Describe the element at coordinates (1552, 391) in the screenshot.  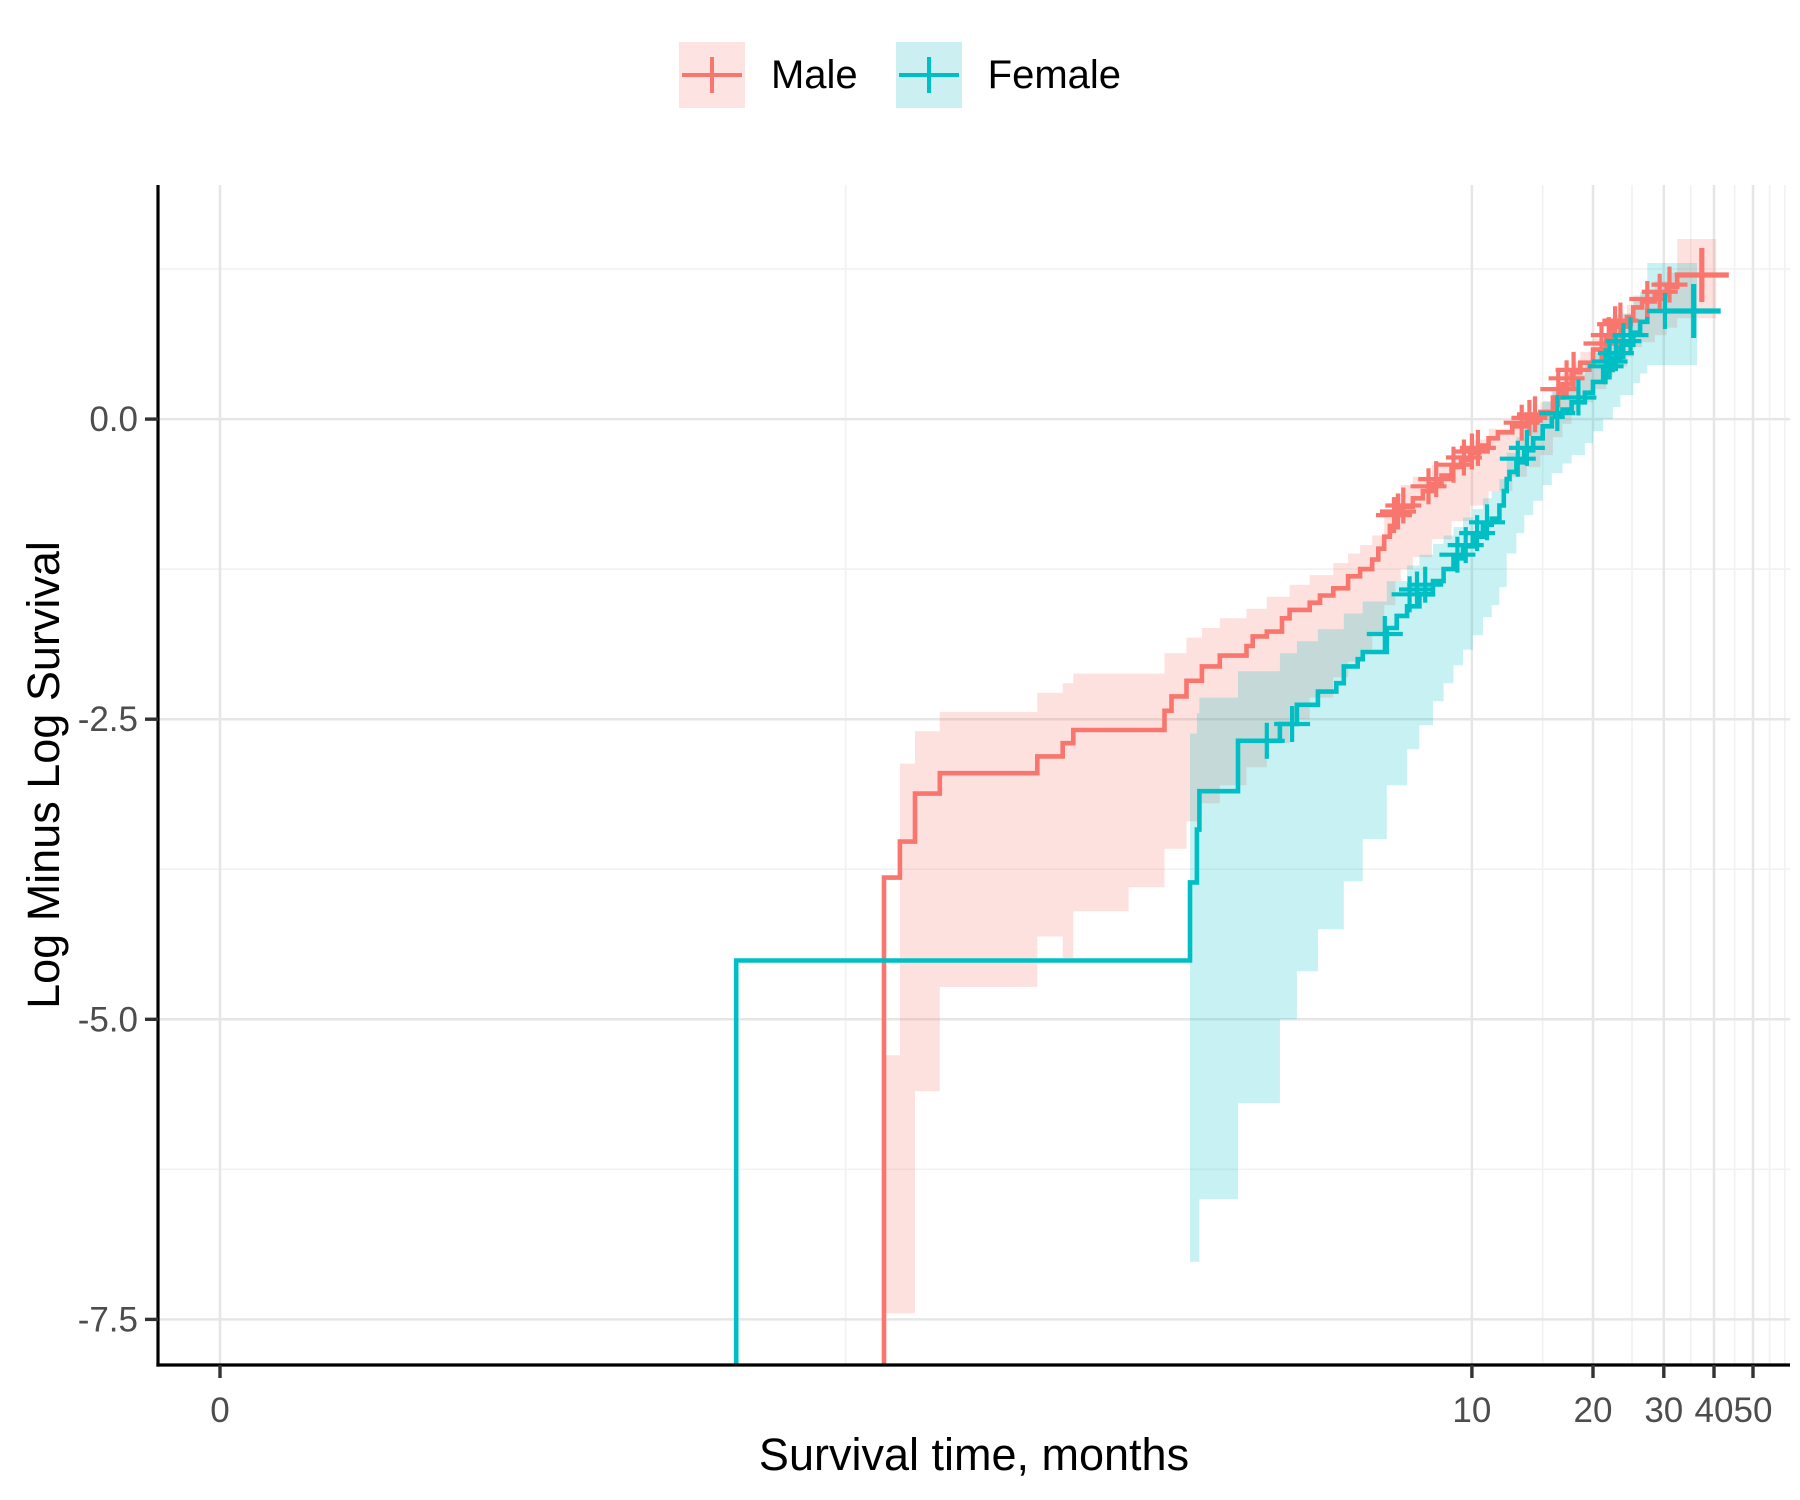
I see `male-censor-marks` at that location.